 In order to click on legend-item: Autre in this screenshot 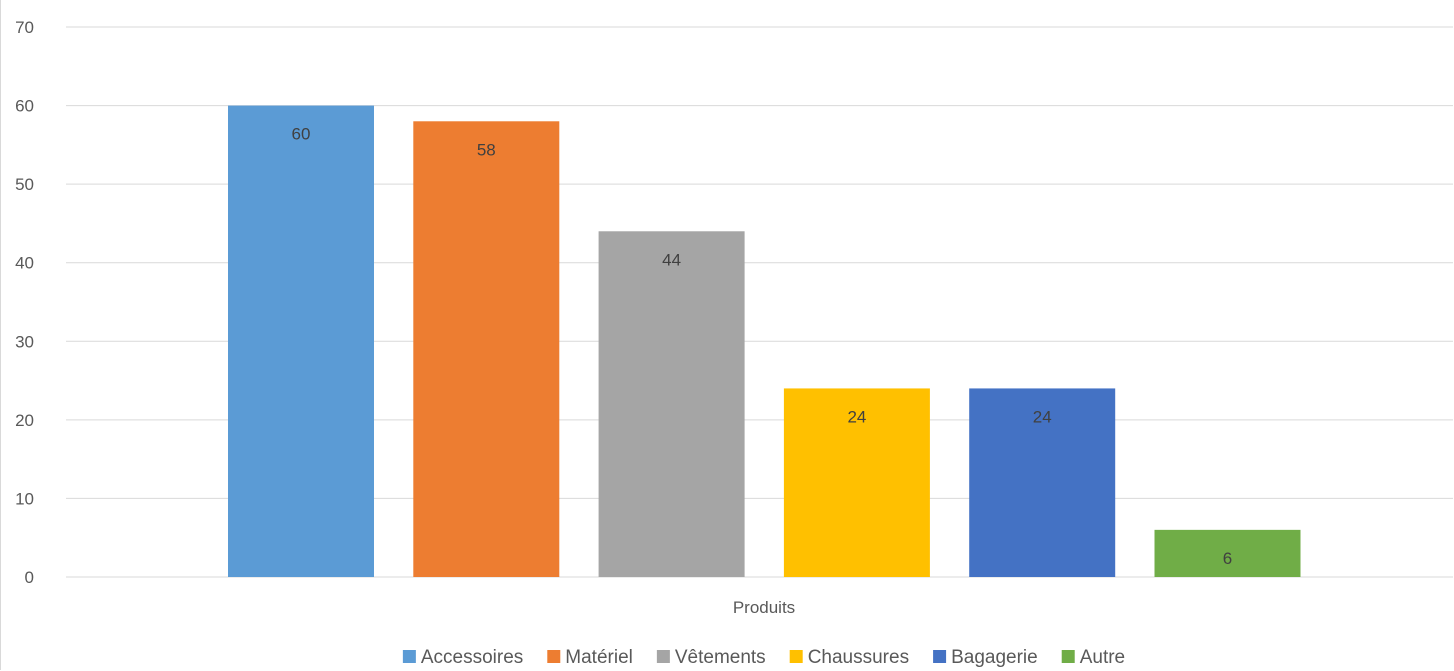, I will do `click(1093, 657)`.